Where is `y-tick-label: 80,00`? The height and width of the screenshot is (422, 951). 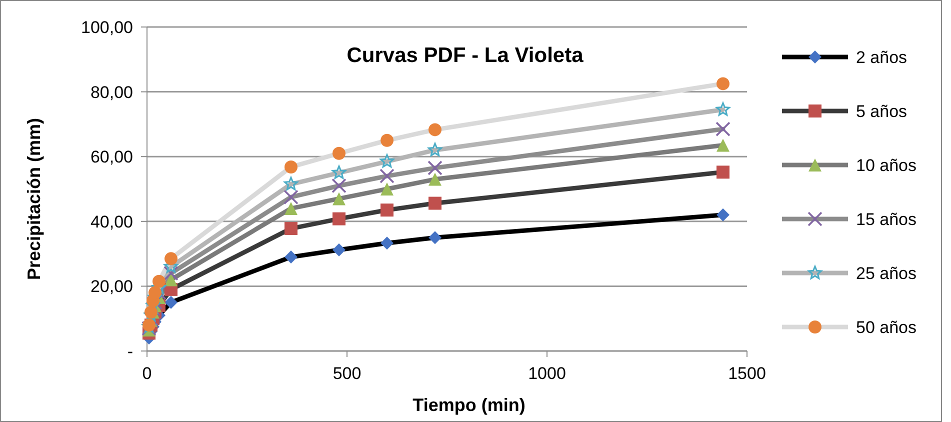 y-tick-label: 80,00 is located at coordinates (111, 92).